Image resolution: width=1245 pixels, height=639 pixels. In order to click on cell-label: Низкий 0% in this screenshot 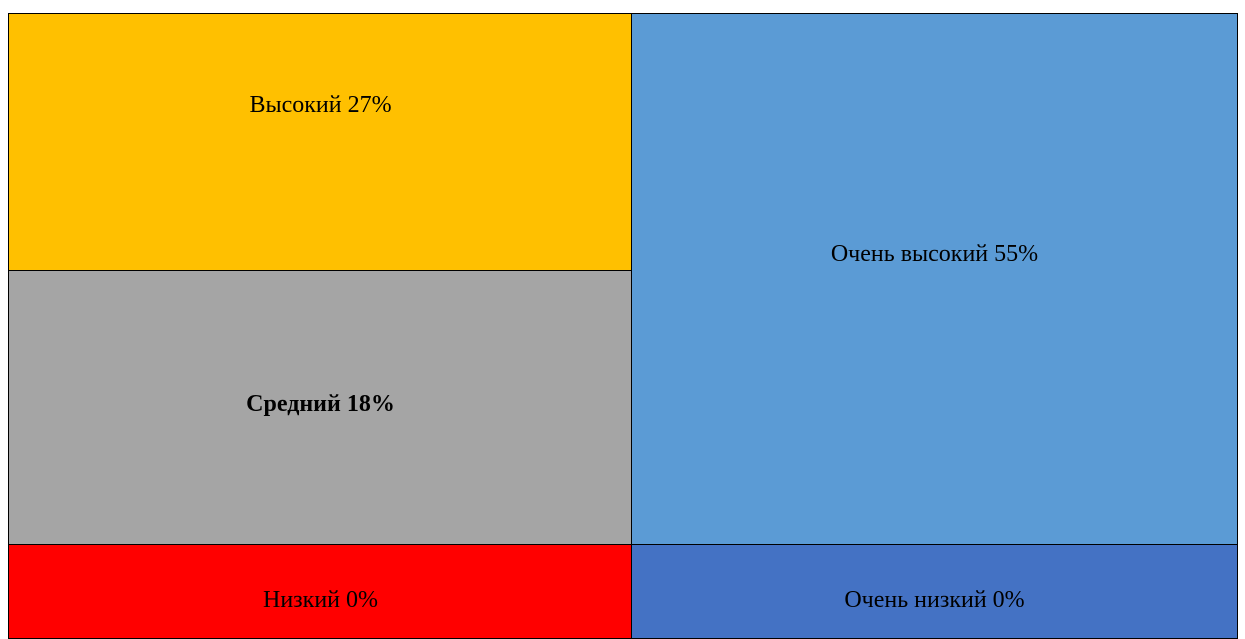, I will do `click(320, 600)`.